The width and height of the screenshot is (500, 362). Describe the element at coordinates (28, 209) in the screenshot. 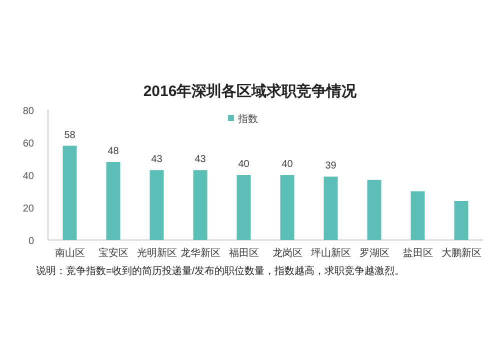

I see `y-tick-label: 20` at that location.